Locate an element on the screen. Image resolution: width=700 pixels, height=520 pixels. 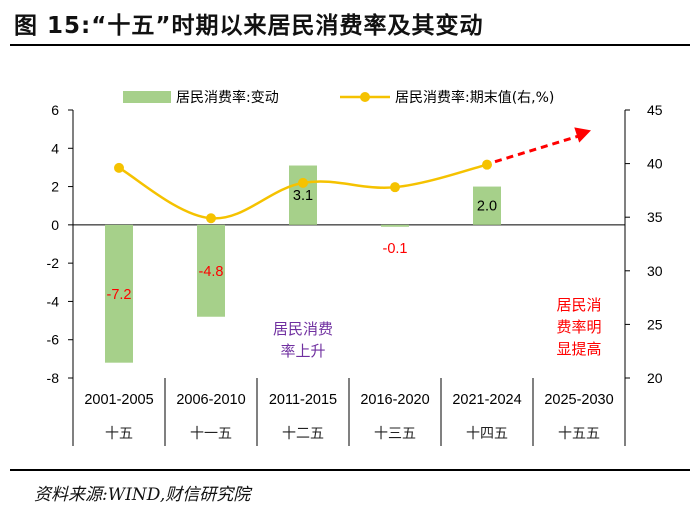
legend-bar-swatch is located at coordinates (147, 97).